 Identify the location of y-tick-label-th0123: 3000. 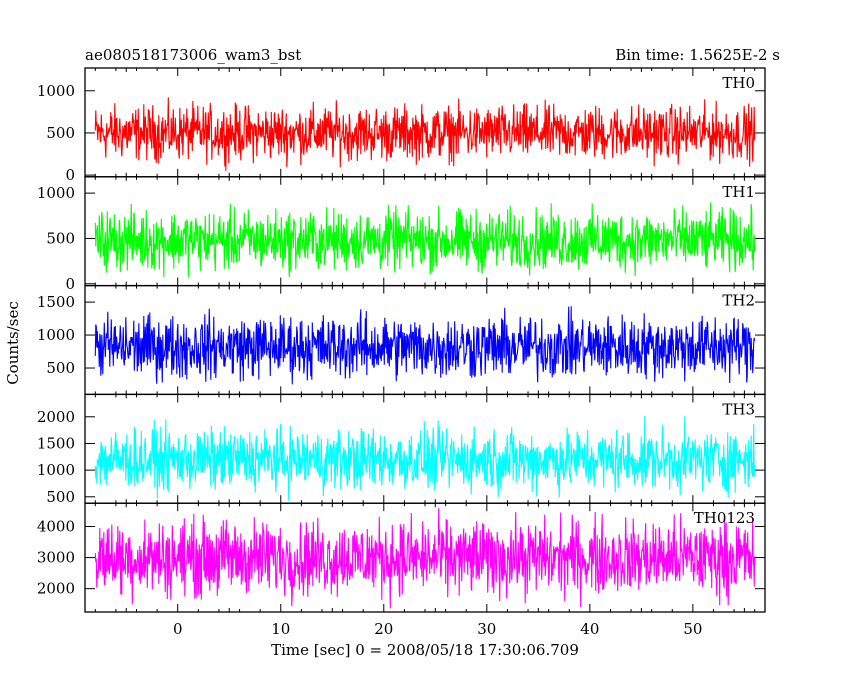
(56, 558).